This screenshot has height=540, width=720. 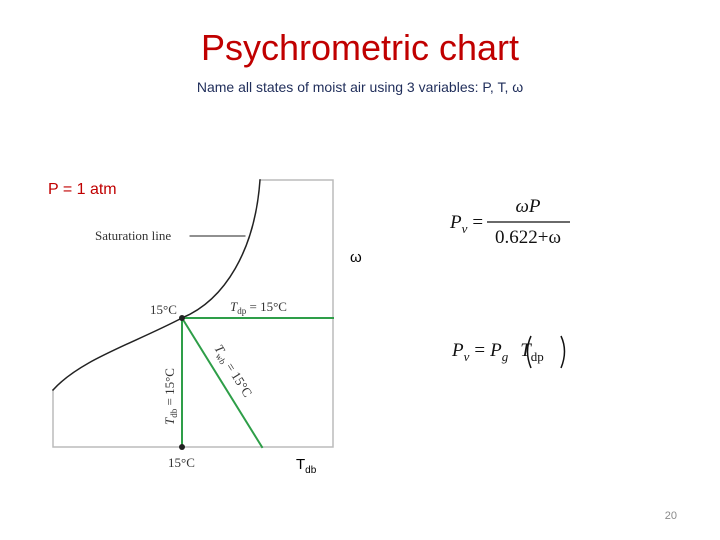 I want to click on equation-2: Pv = Pg Tdp, so click(x=508, y=352).